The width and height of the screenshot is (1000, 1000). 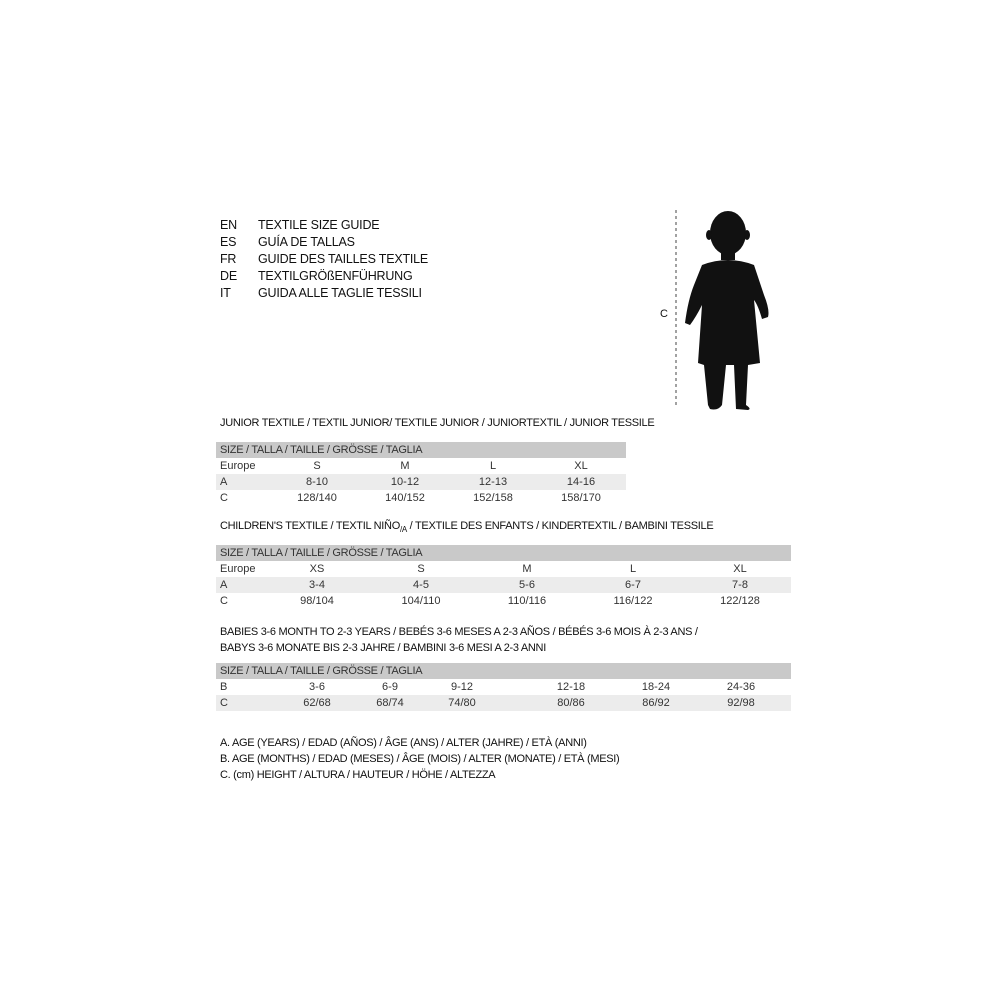 I want to click on language-code: DE, so click(x=228, y=276).